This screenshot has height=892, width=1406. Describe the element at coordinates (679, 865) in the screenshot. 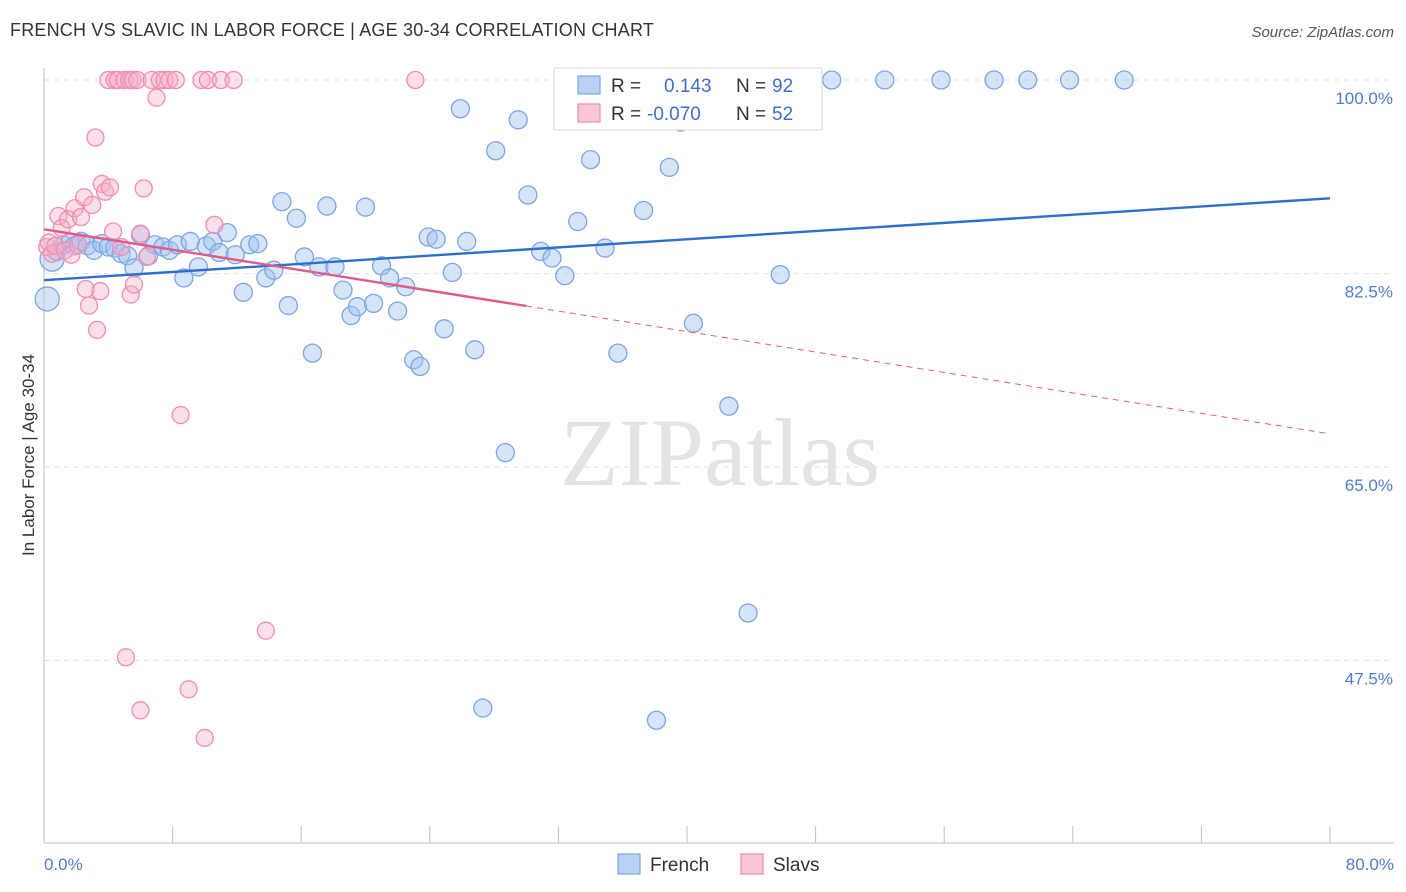

I see `series-legend-label-french: French` at that location.